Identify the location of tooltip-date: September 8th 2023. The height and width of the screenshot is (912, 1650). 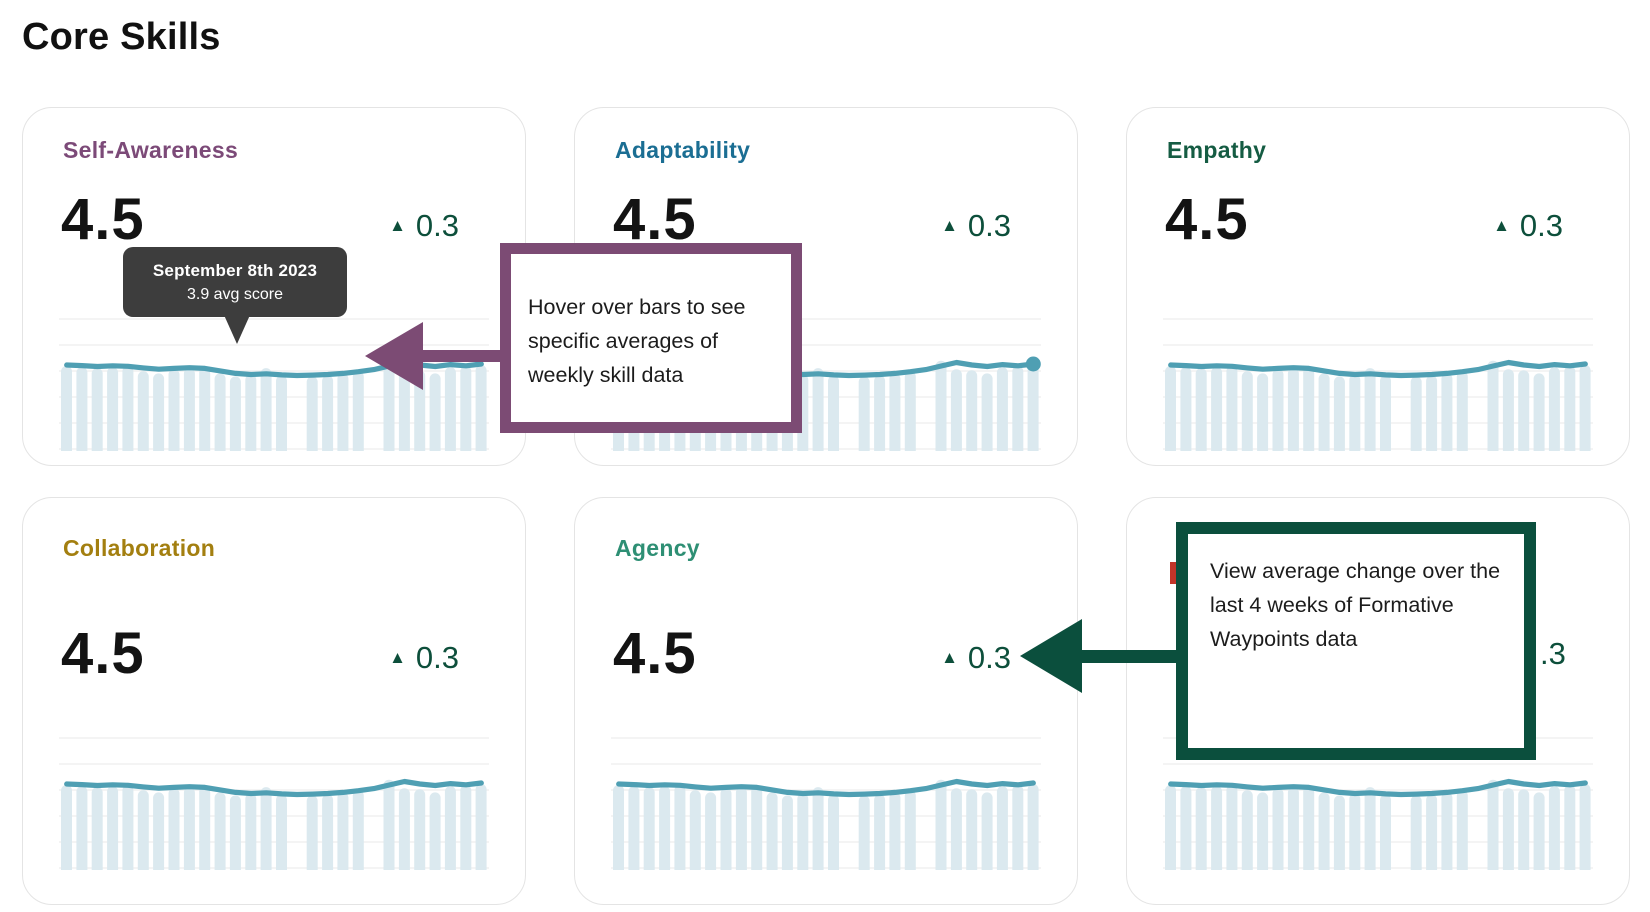
(235, 270).